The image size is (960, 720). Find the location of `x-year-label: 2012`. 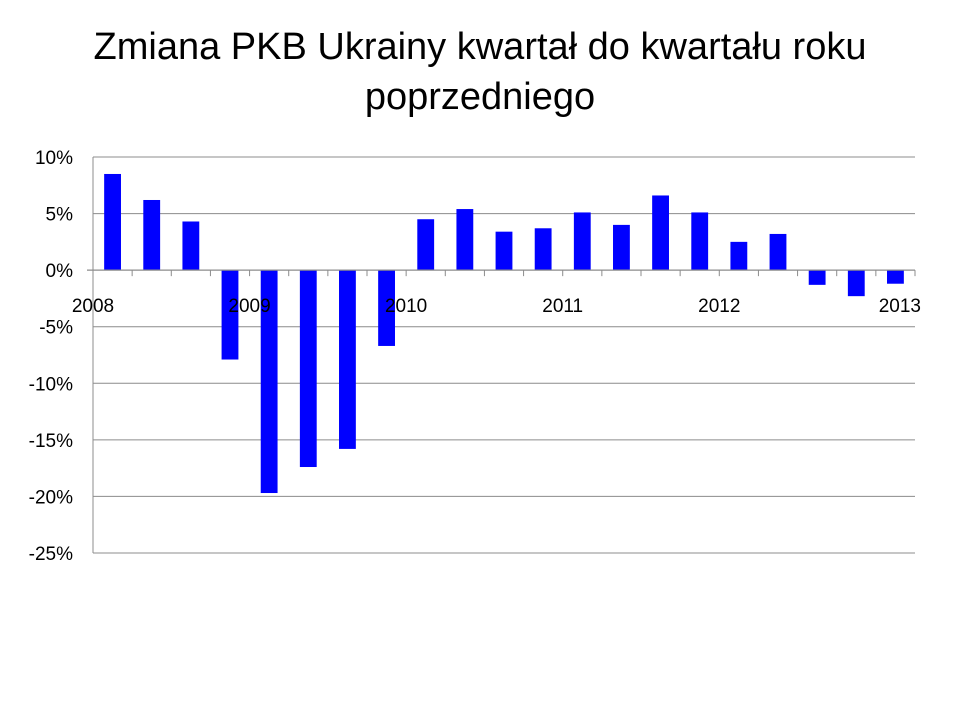

x-year-label: 2012 is located at coordinates (719, 306).